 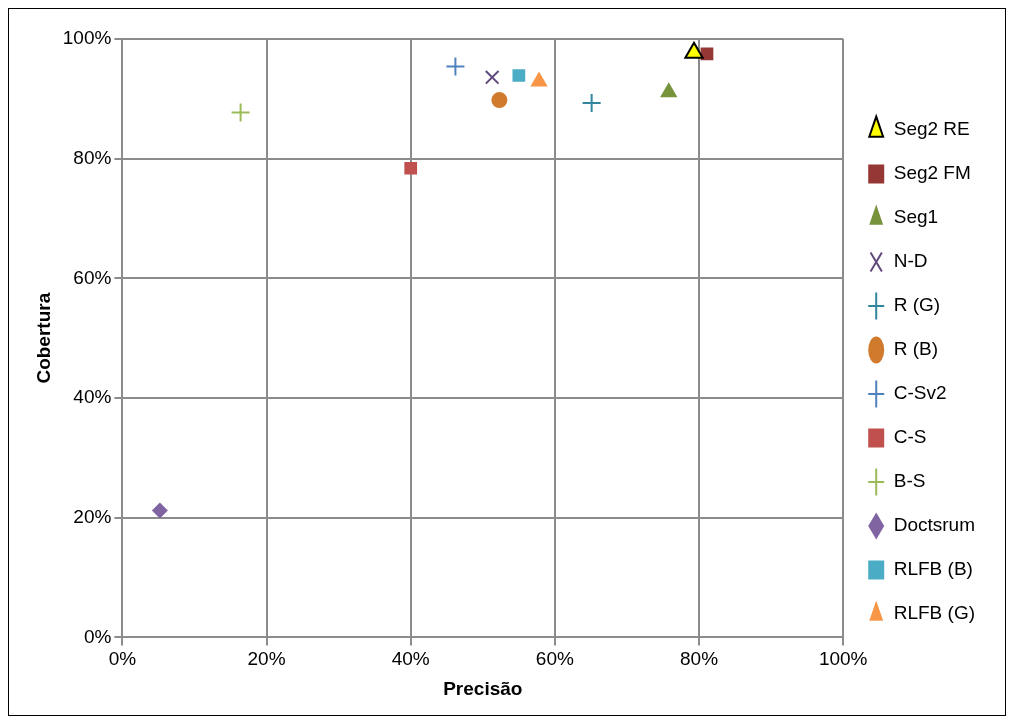 I want to click on y-tick-label: 60%, so click(x=92, y=277).